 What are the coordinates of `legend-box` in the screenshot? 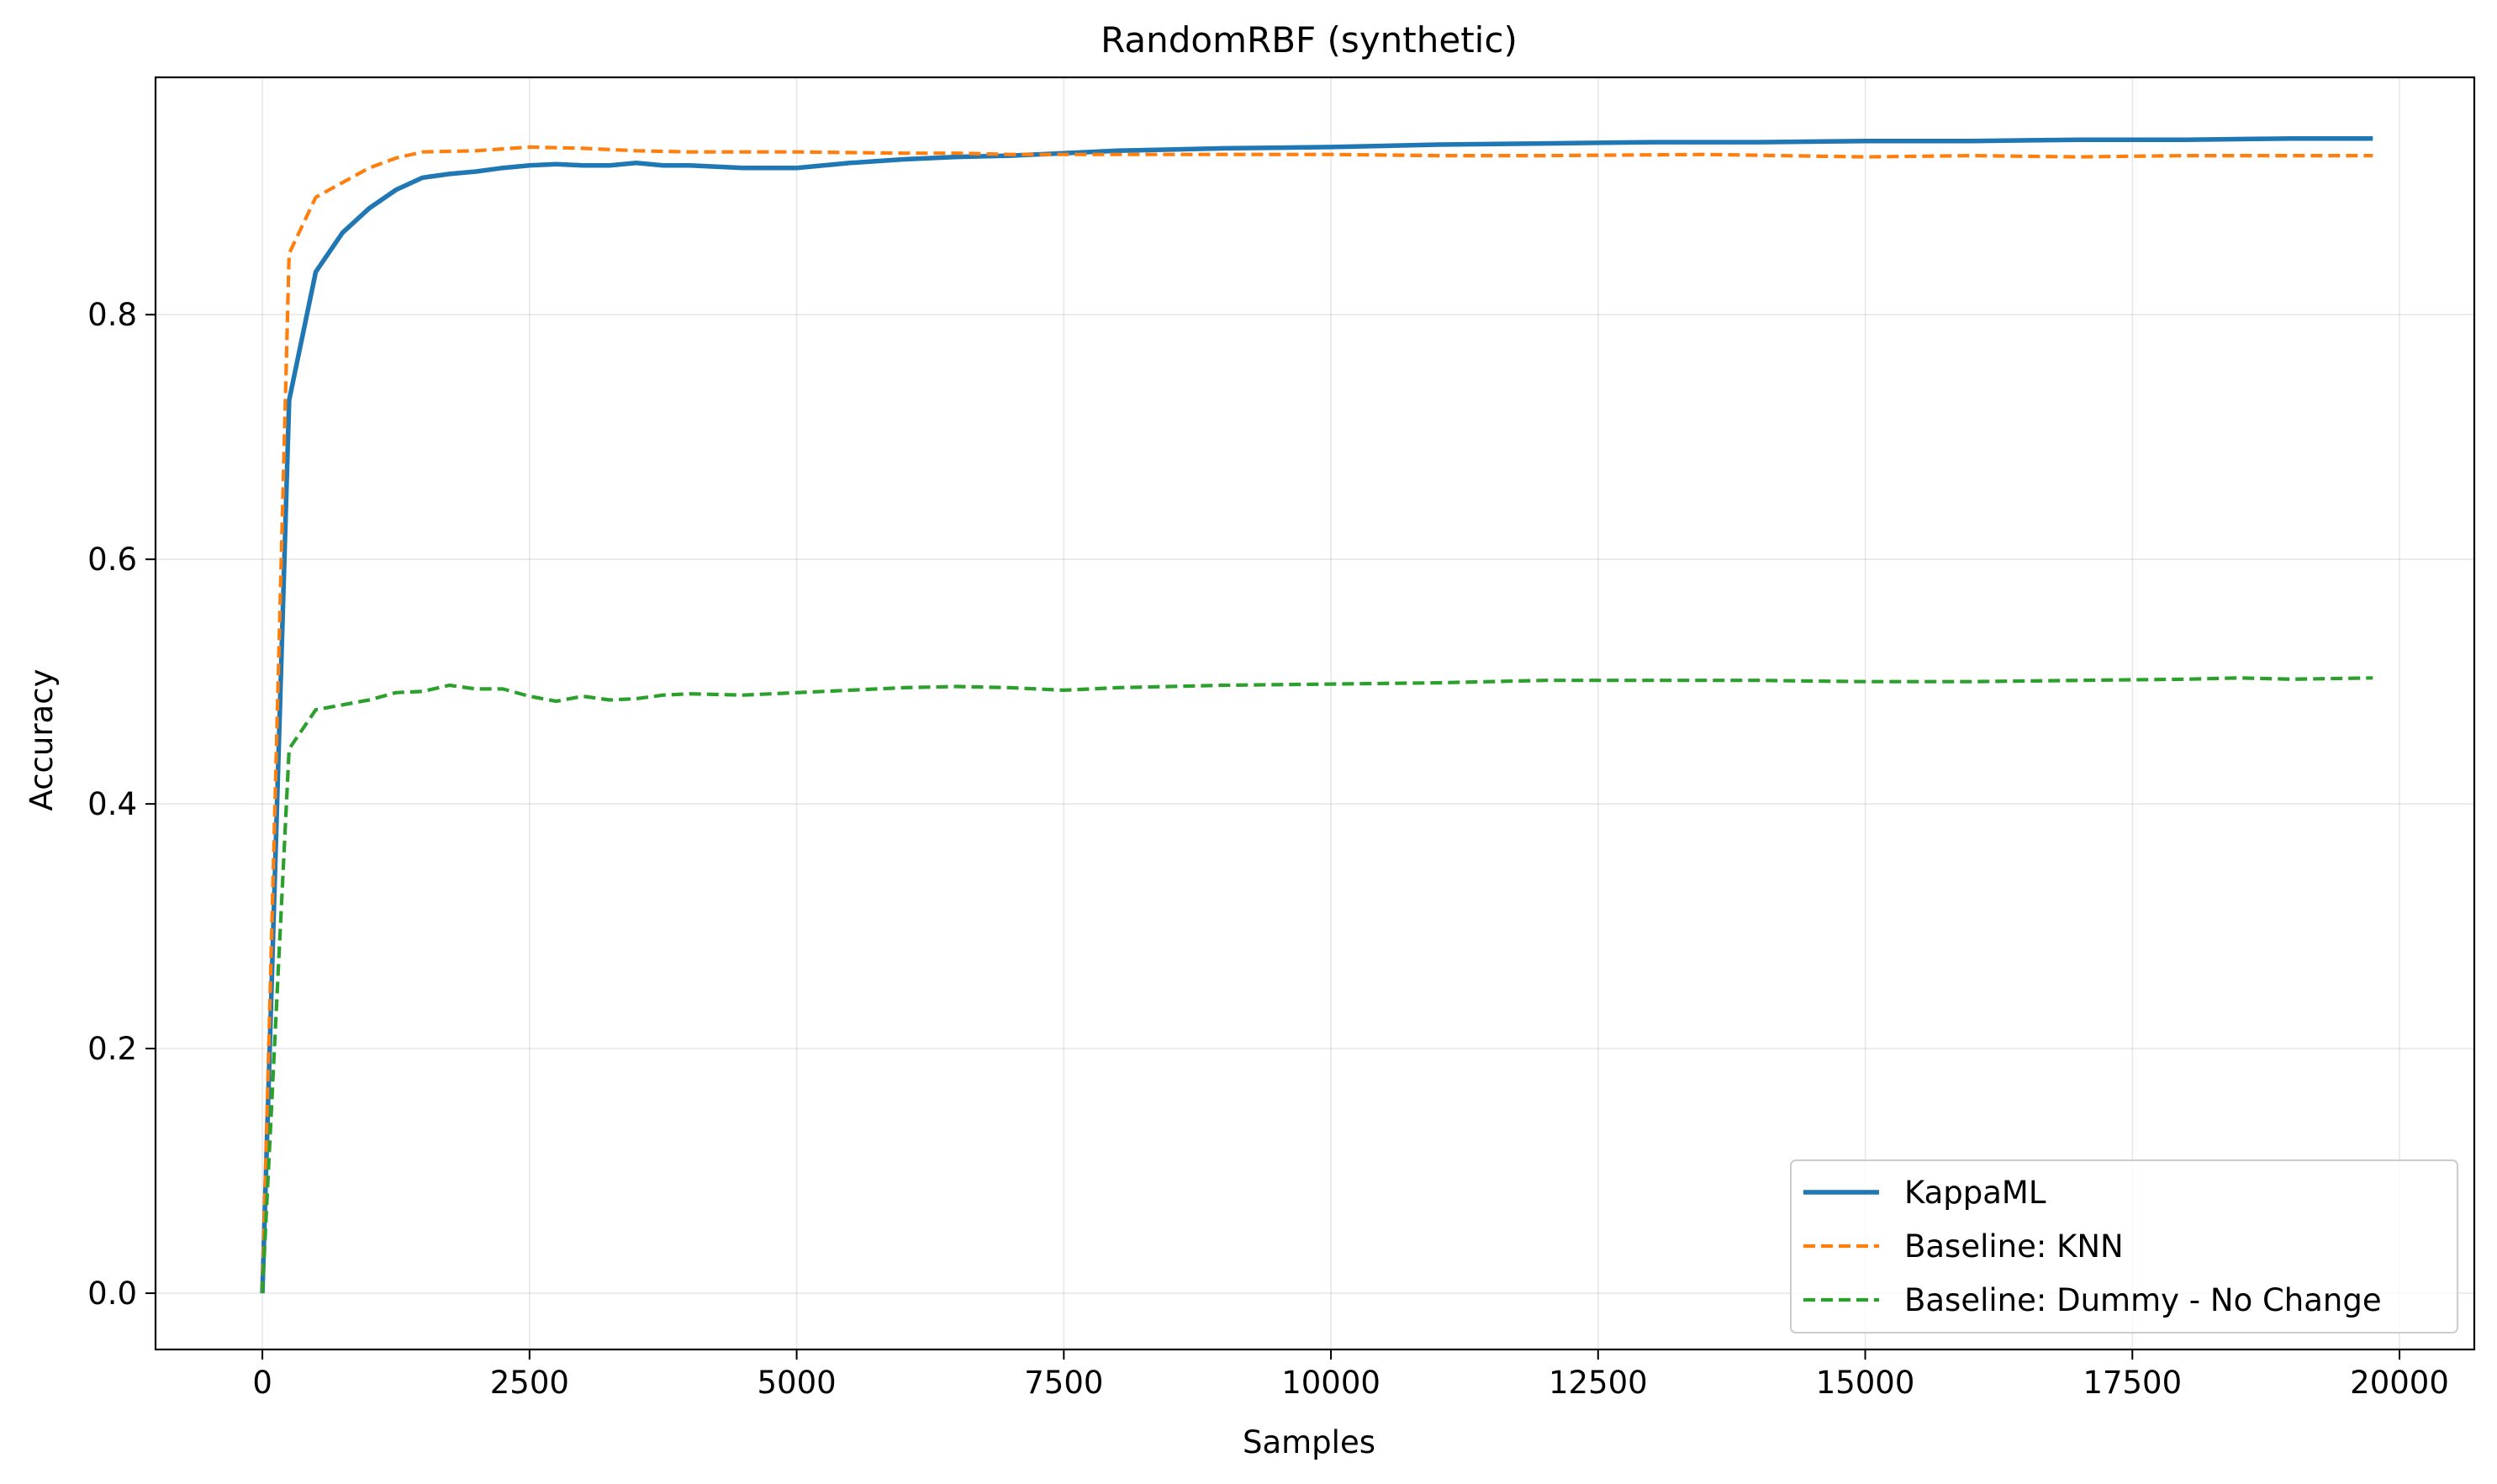 It's located at (2124, 1246).